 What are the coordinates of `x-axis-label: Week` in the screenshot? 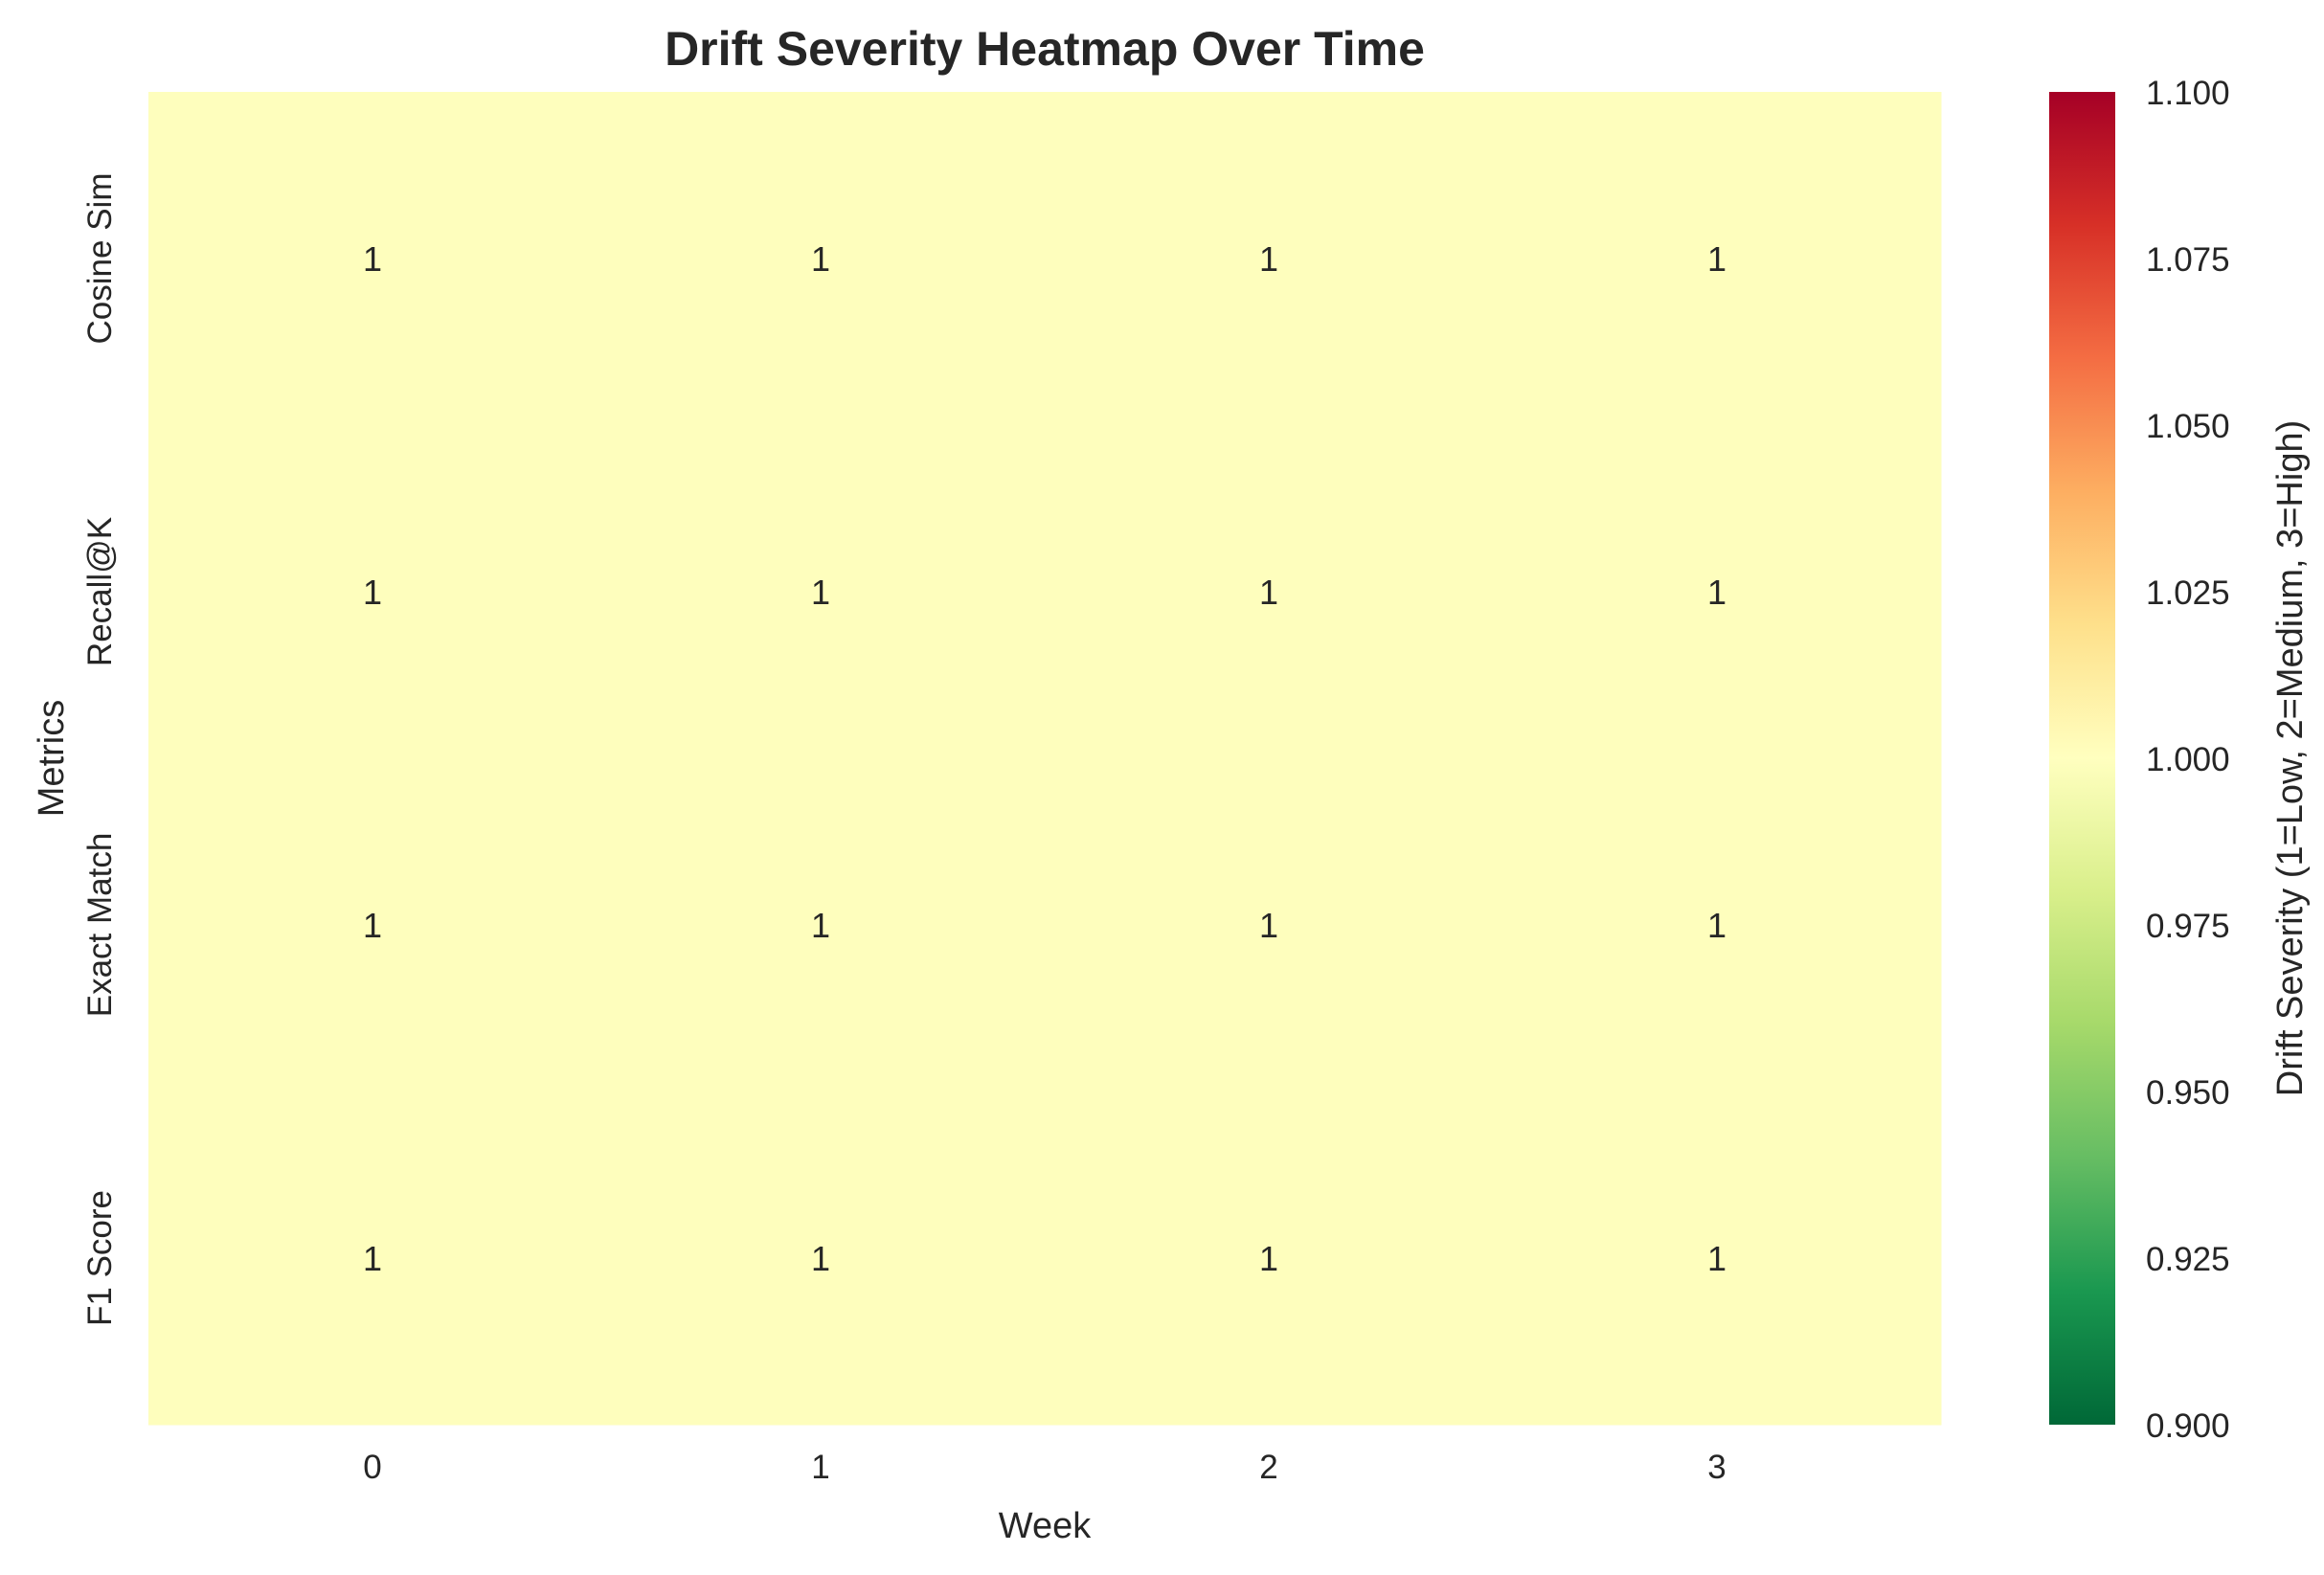 It's located at (1045, 1526).